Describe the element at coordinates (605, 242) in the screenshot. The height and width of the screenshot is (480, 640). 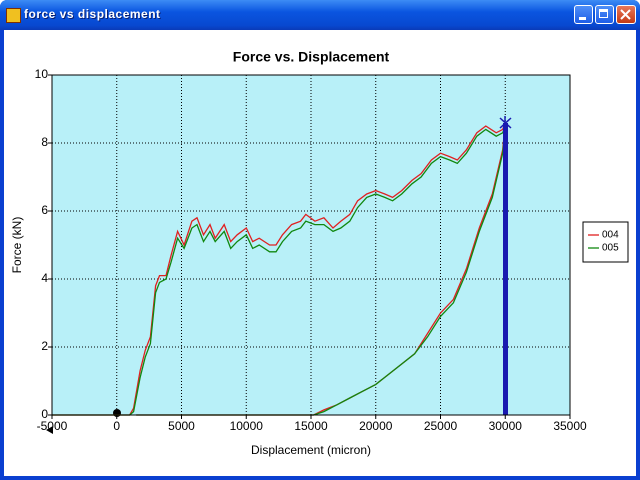
I see `legend-box` at that location.